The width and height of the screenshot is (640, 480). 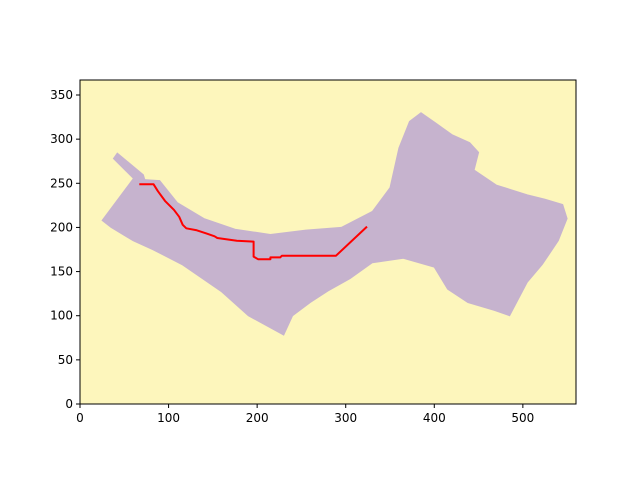 I want to click on terrain-spit, so click(x=129, y=168).